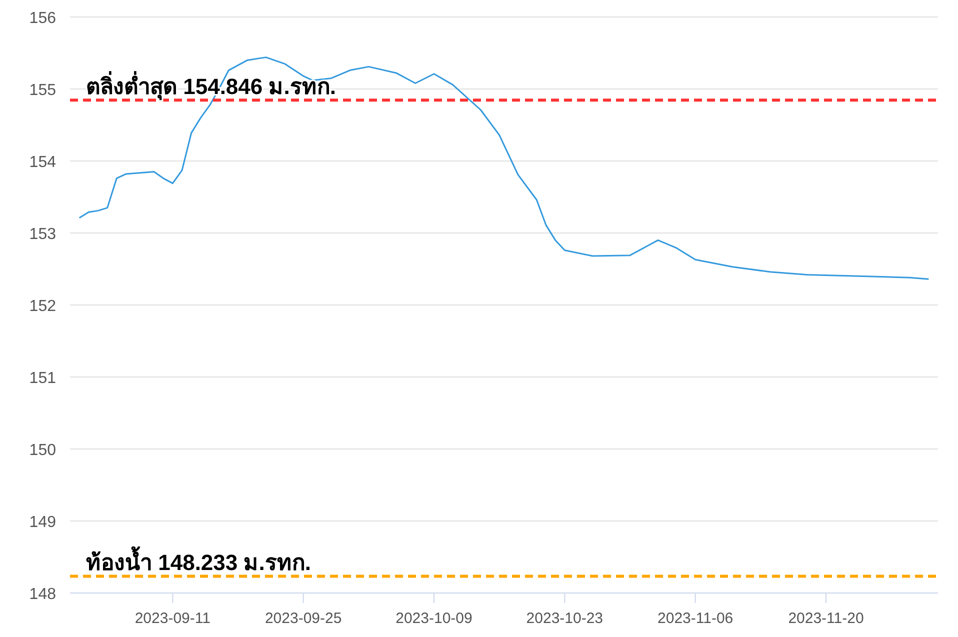 Image resolution: width=958 pixels, height=637 pixels. Describe the element at coordinates (303, 618) in the screenshot. I see `x-tick-label: 2023-09-25` at that location.